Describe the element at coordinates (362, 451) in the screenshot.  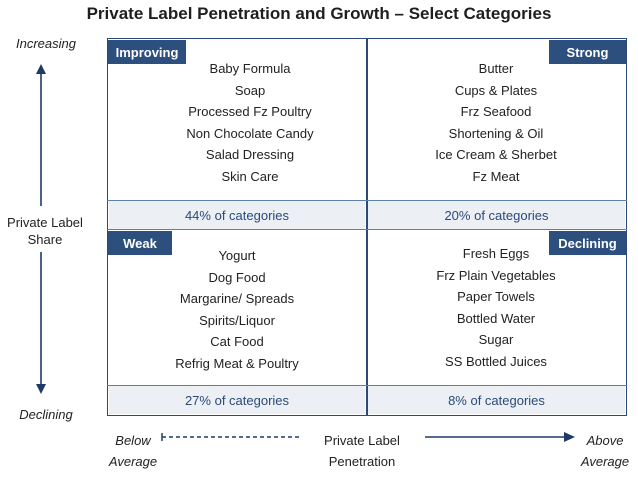
I see `x-axis-label: Private Label Penetration` at that location.